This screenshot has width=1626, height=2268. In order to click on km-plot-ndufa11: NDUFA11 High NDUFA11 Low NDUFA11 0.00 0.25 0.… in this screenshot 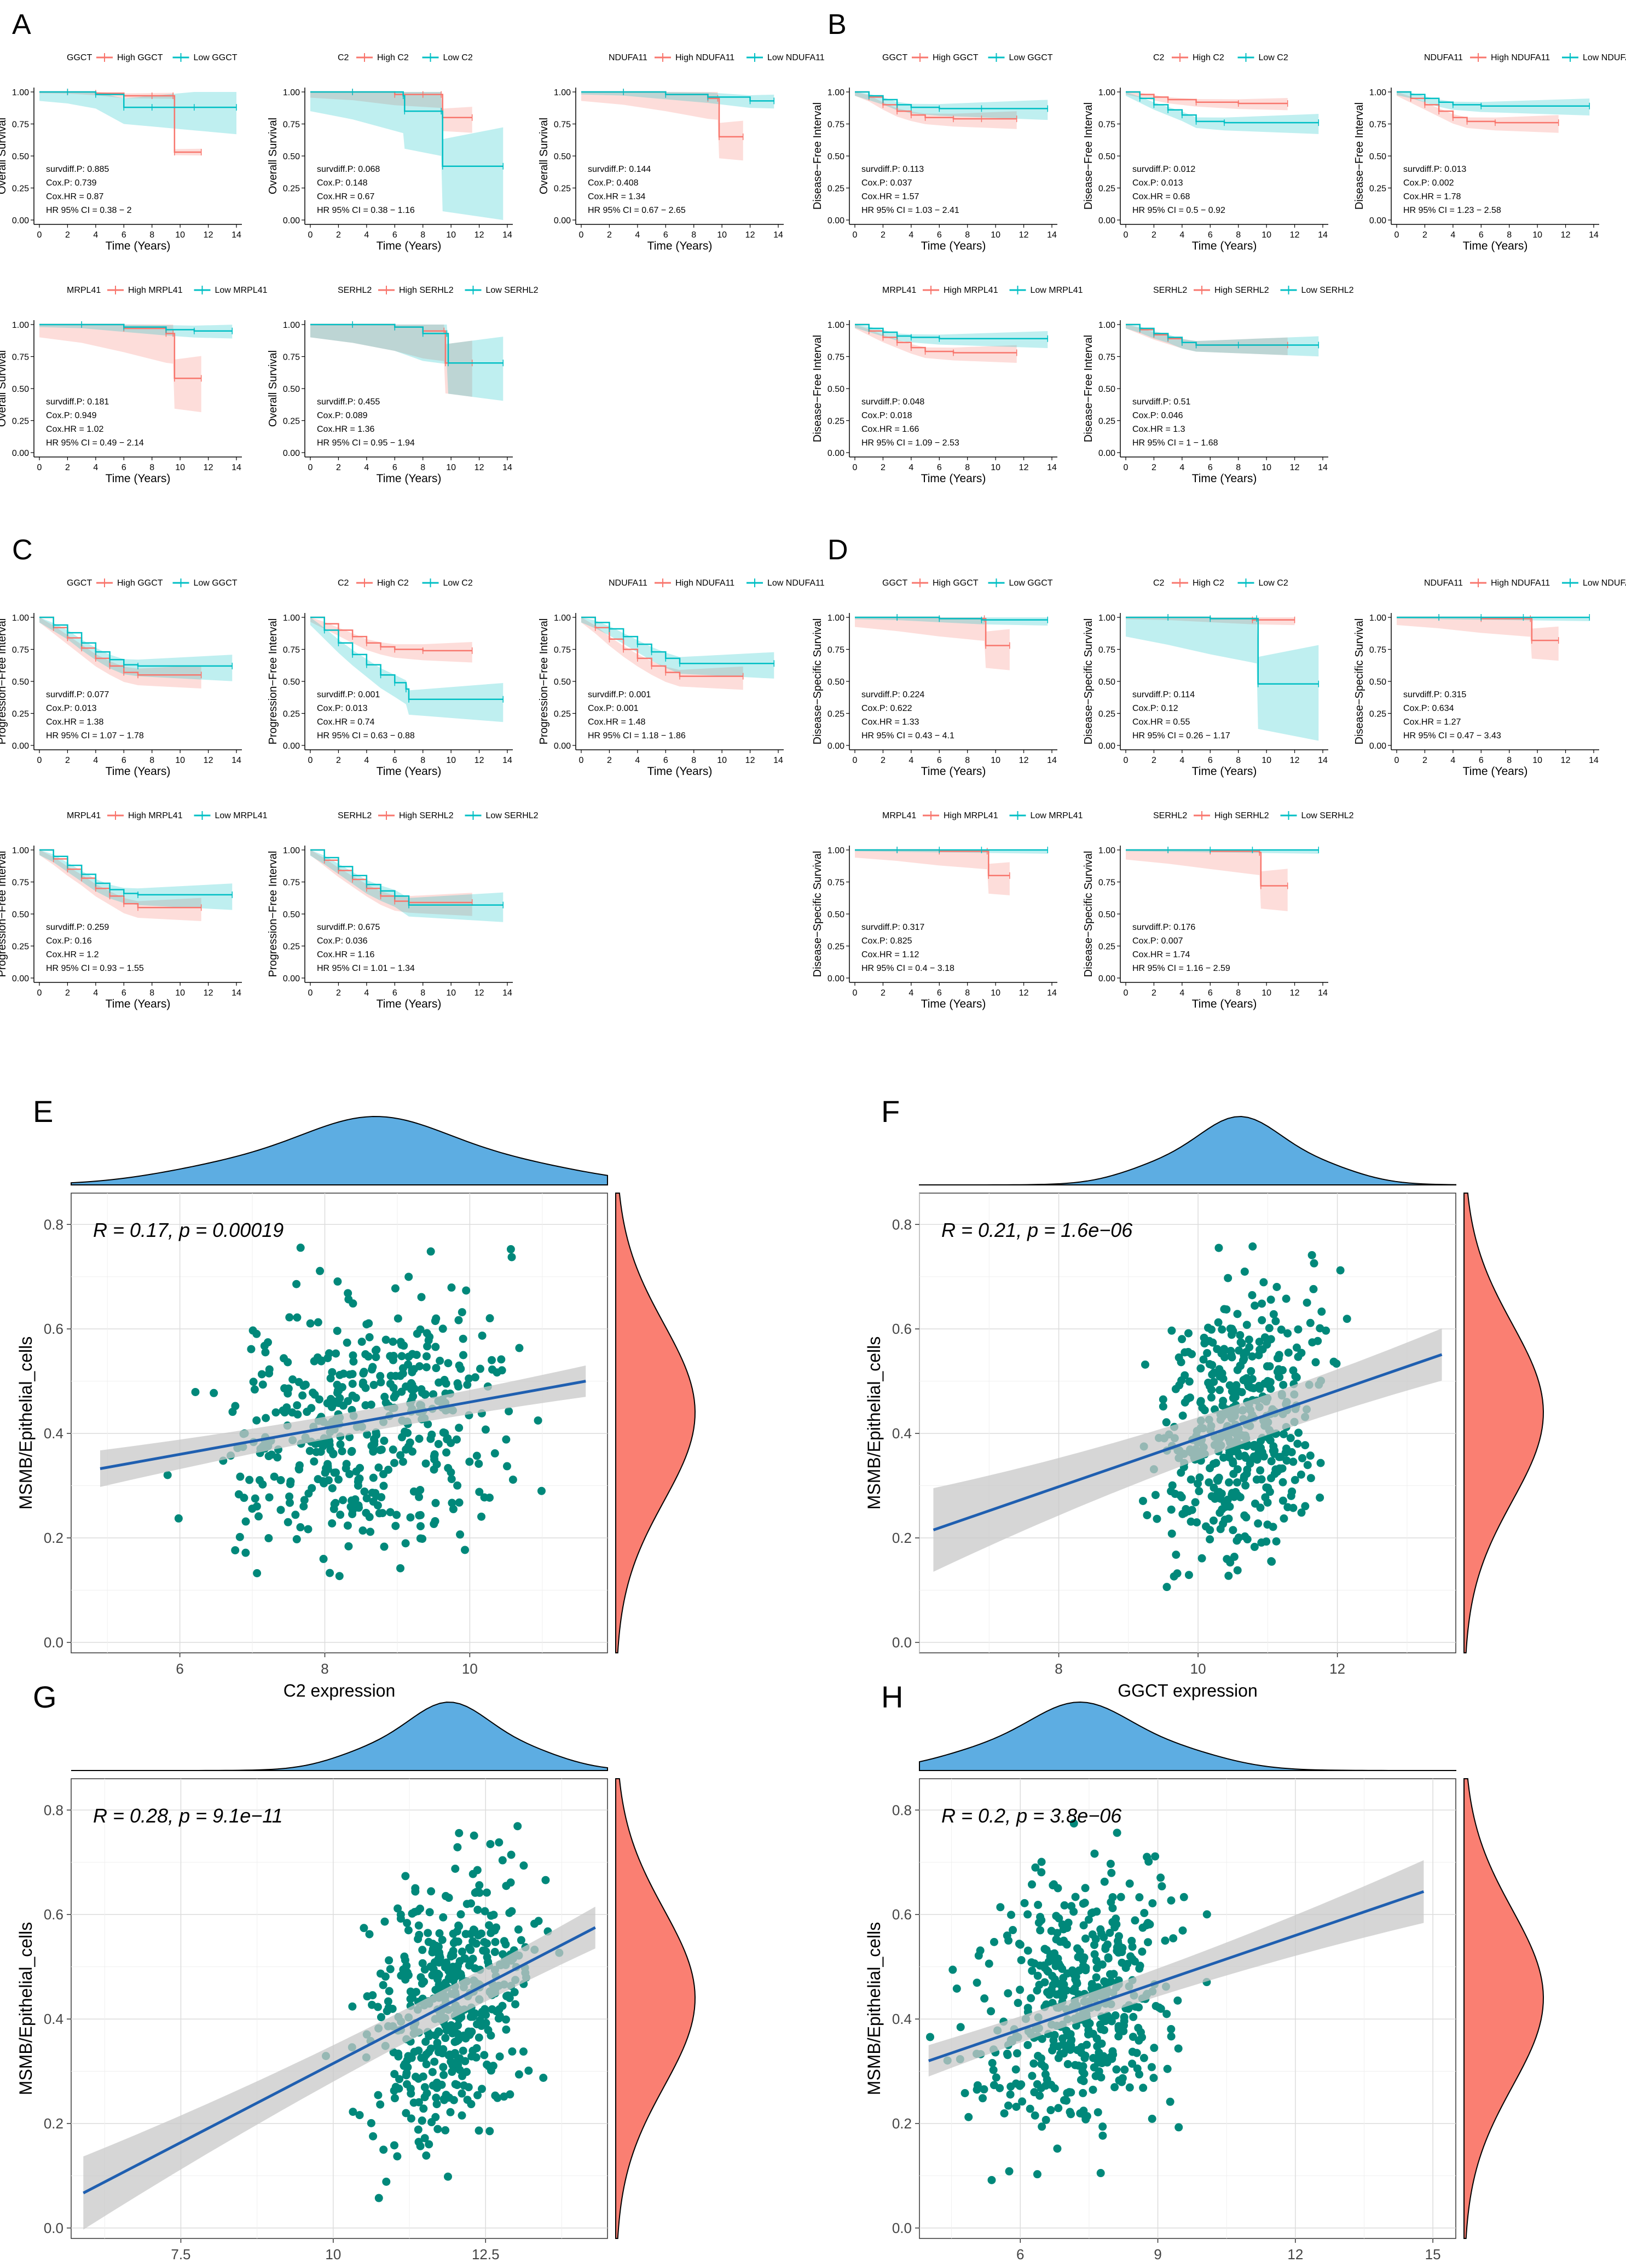, I will do `click(681, 152)`.